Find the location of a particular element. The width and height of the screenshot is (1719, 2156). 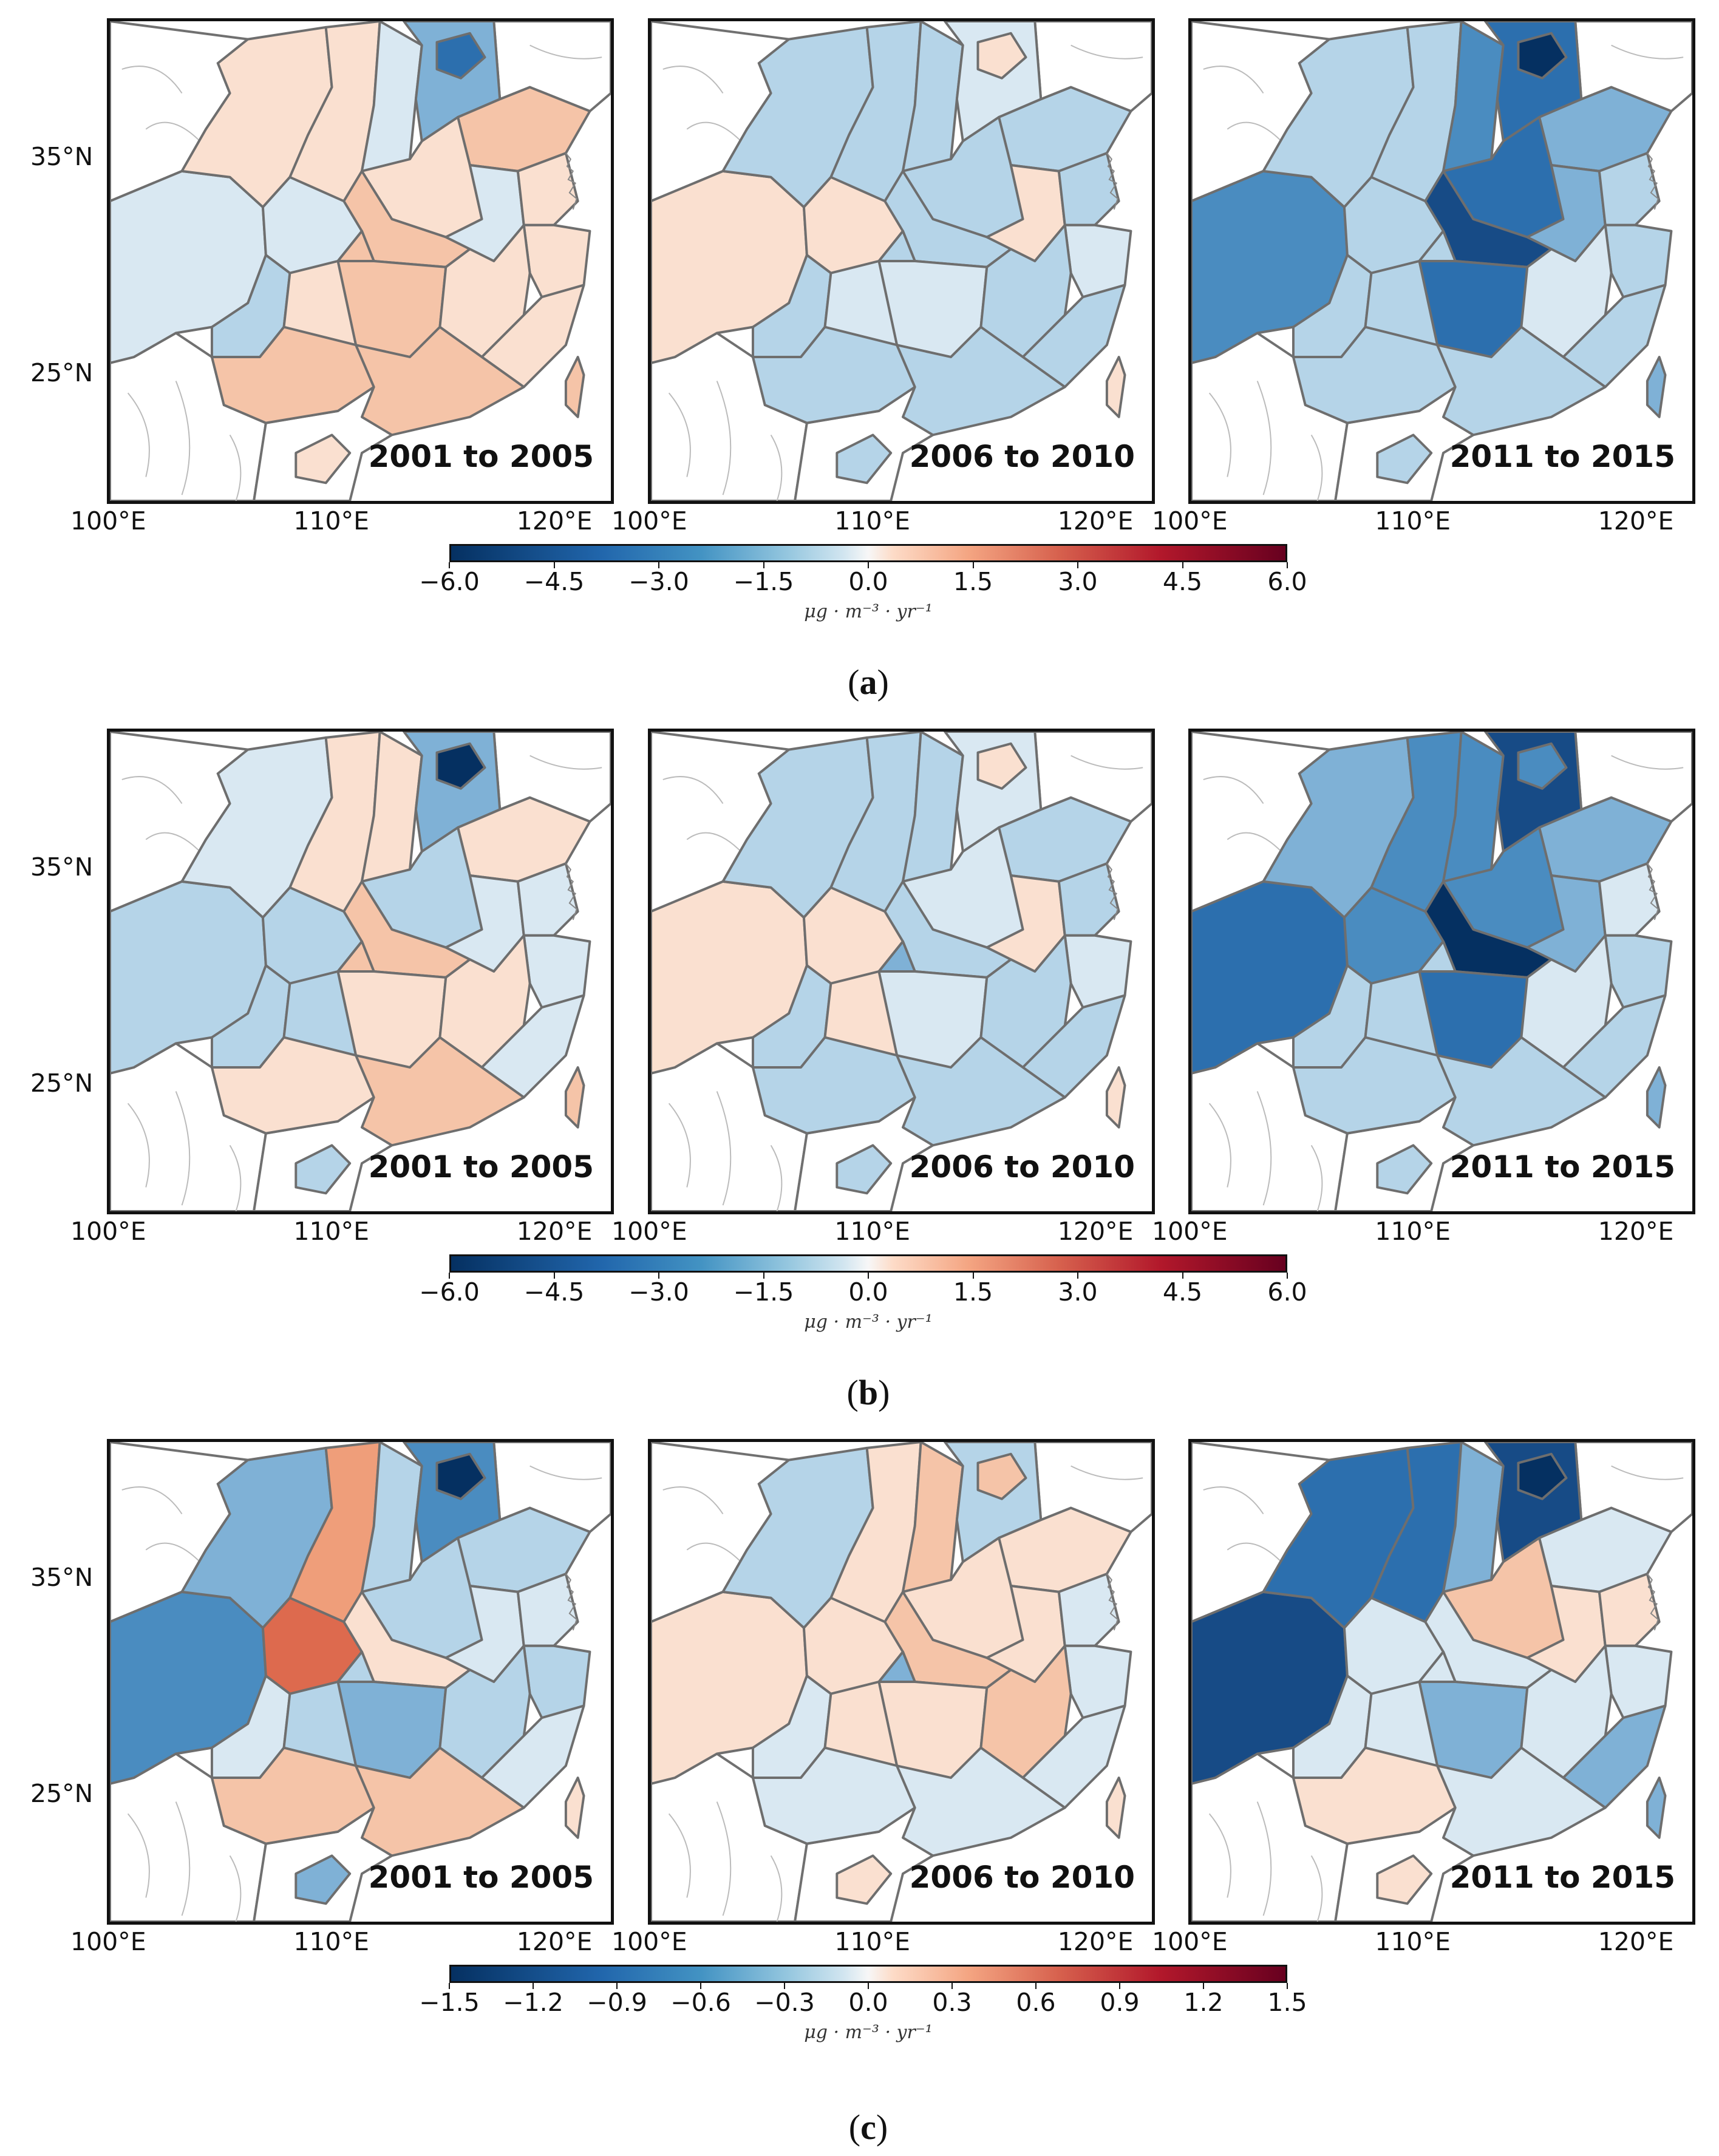

figure-caption: (c) is located at coordinates (868, 2127).